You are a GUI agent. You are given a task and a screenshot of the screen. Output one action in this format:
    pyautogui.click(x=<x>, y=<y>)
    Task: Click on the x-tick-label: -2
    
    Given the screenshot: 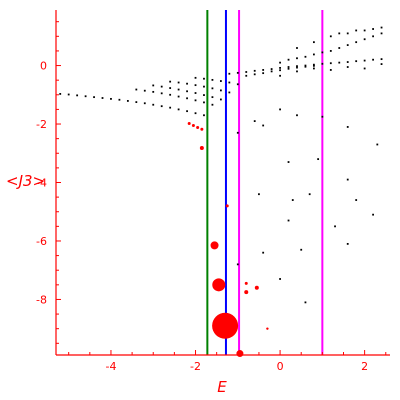 What is the action you would take?
    pyautogui.click(x=195, y=366)
    